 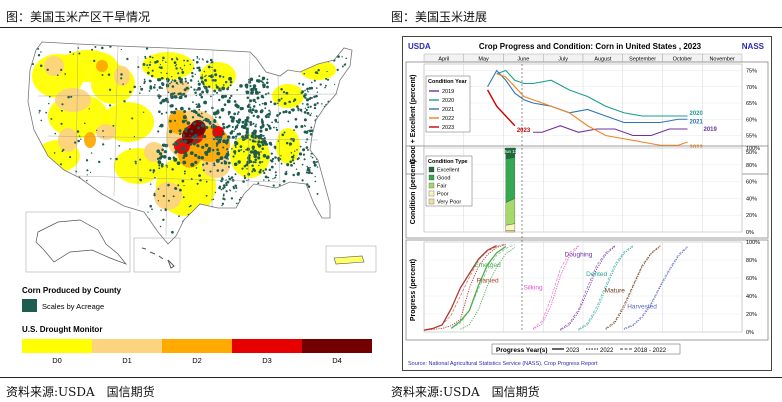 I want to click on panel3-yticks: 100% 80% 60% 40% 20% 0%, so click(x=753, y=288).